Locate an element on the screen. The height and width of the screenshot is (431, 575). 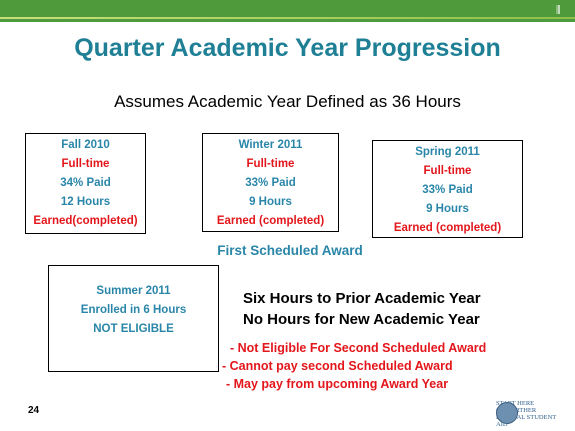
top-stripe is located at coordinates (287, 18).